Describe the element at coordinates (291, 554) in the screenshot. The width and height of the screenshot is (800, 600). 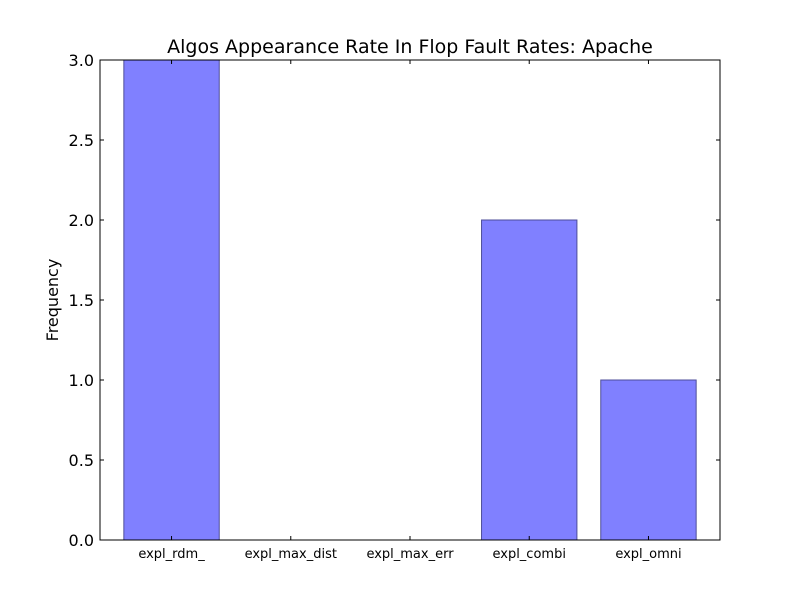
I see `x-tick-label: expl_max_dist` at that location.